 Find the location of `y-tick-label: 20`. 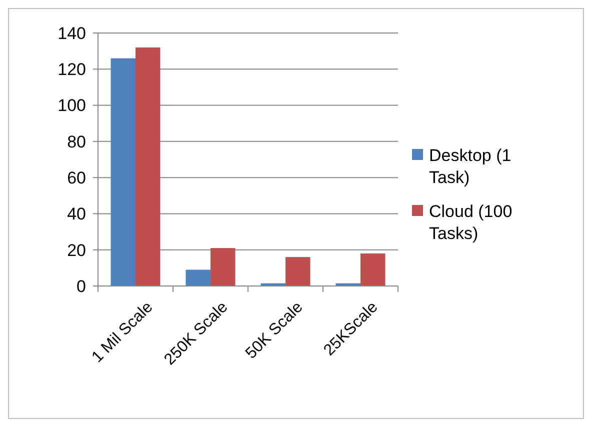

y-tick-label: 20 is located at coordinates (76, 250).